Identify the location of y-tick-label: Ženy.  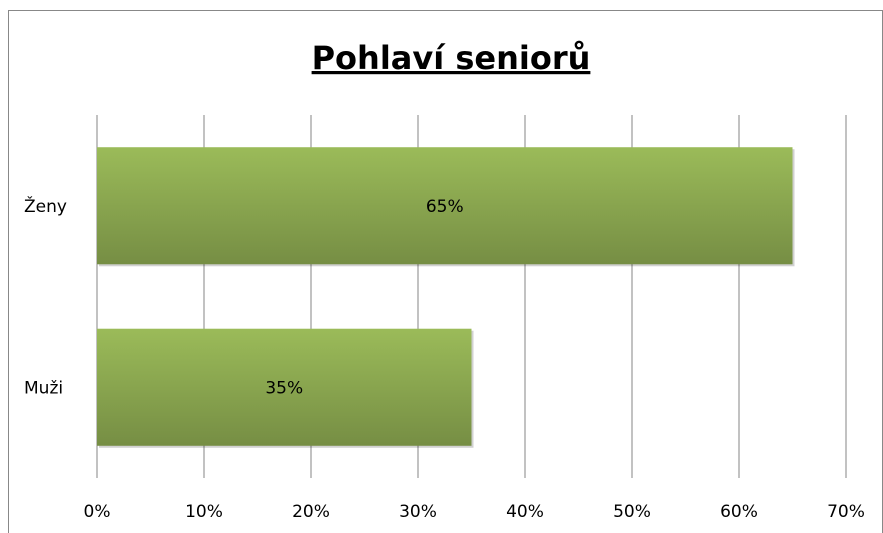
(45, 206).